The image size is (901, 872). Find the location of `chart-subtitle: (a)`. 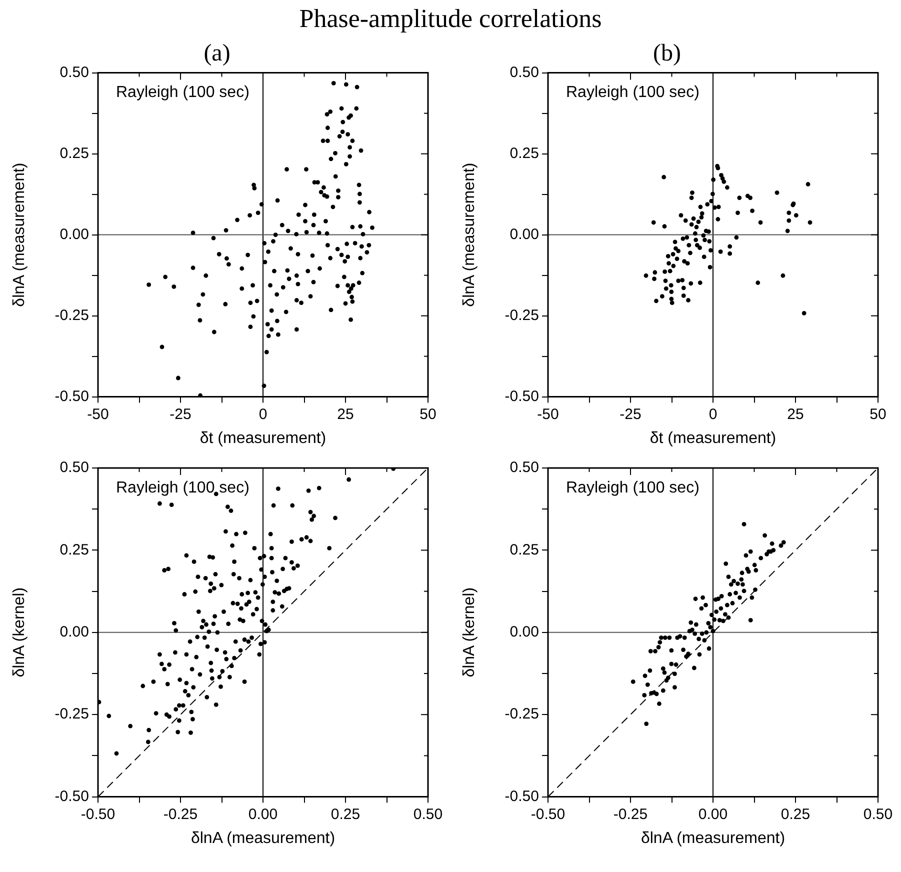

chart-subtitle: (a) is located at coordinates (217, 53).